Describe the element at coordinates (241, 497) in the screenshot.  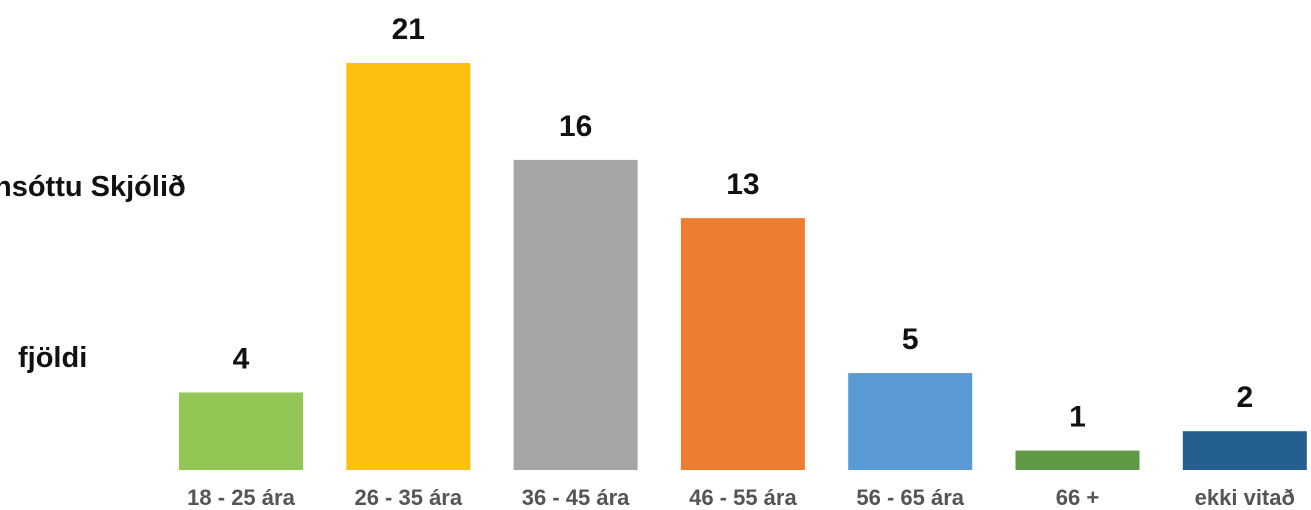
I see `tick-label-1: 18 - 25 ára` at that location.